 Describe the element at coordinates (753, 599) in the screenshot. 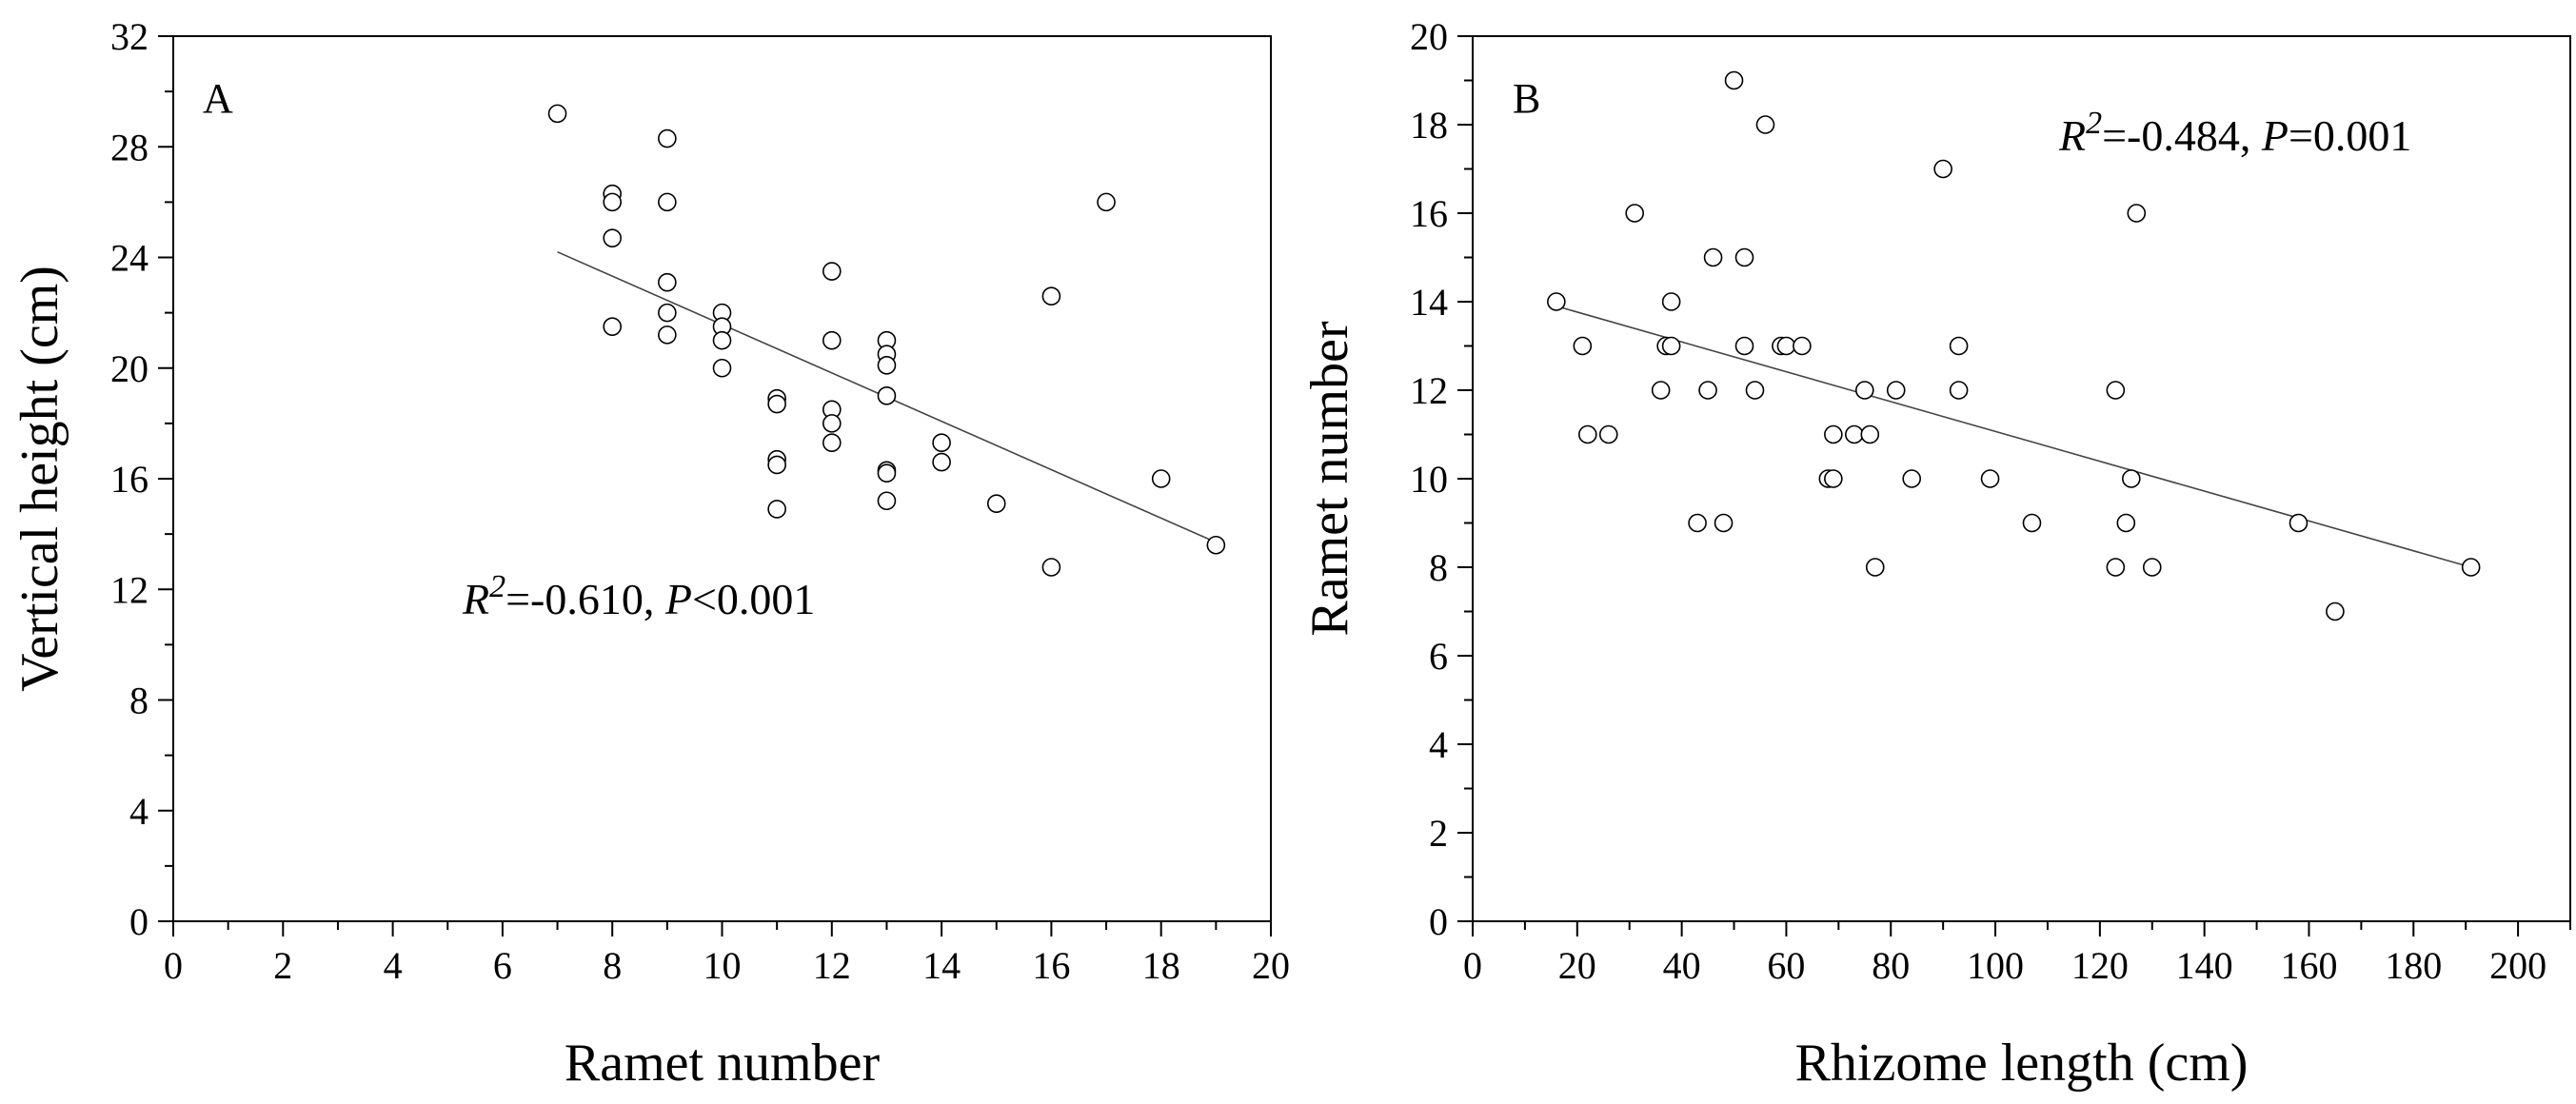

I see `stat-p-value: <0.001` at that location.